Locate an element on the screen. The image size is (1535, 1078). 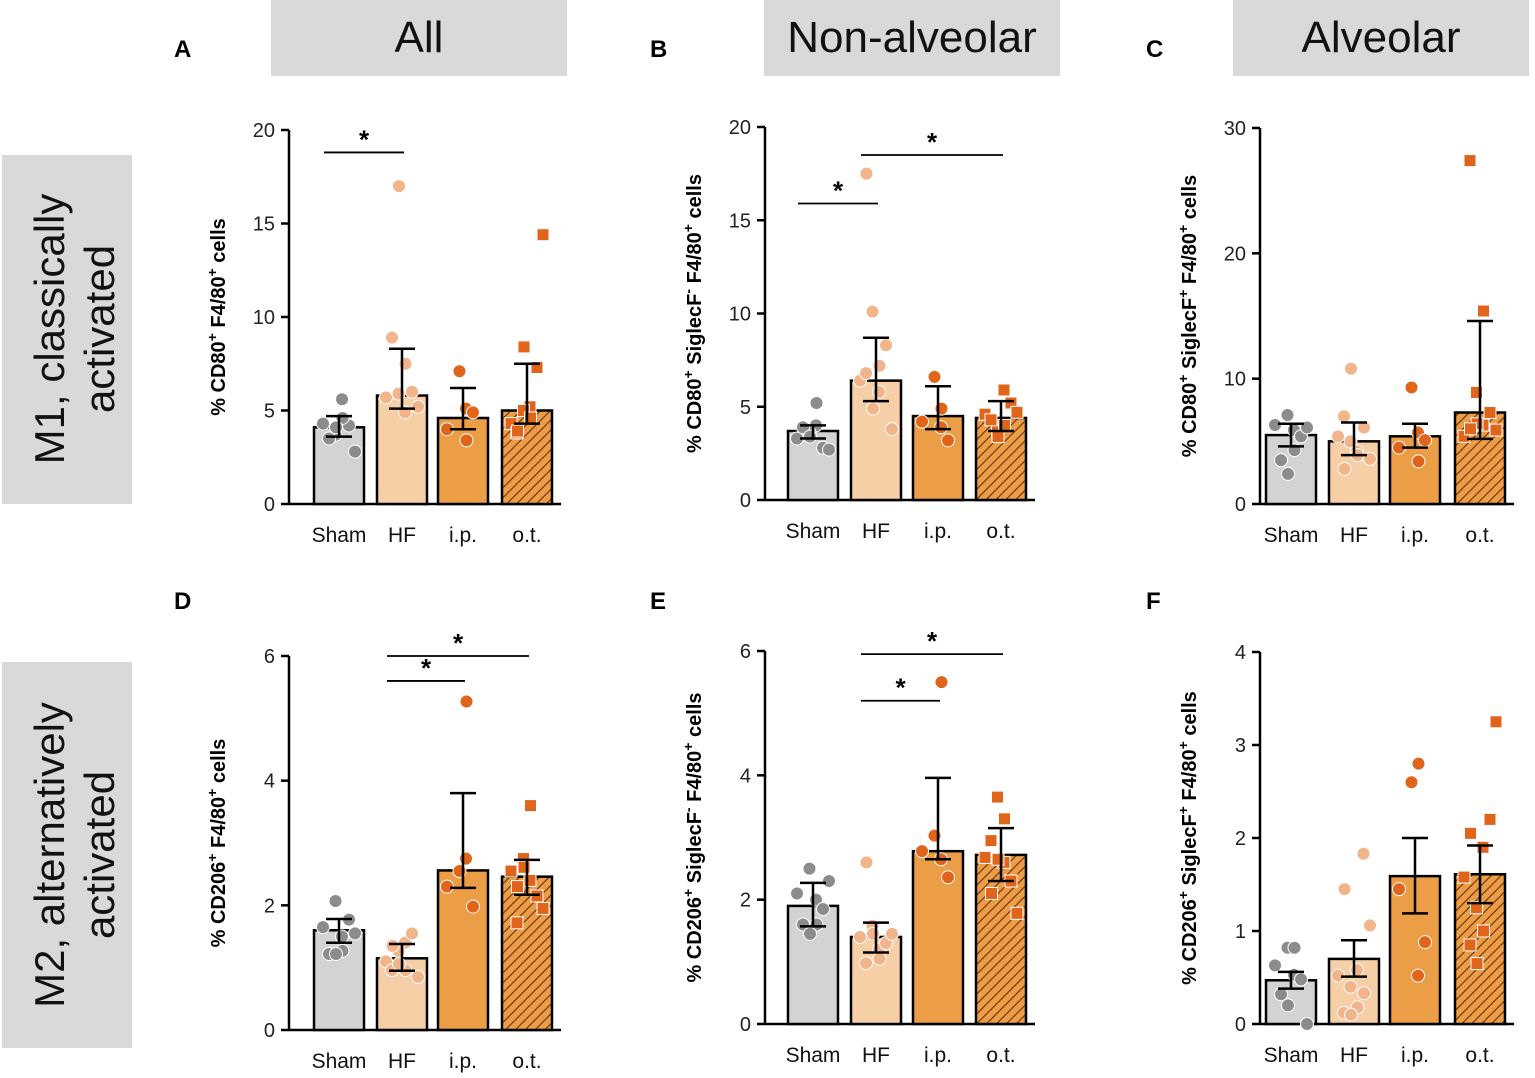
y-tick-label-d-3: 6 is located at coordinates (269, 657).